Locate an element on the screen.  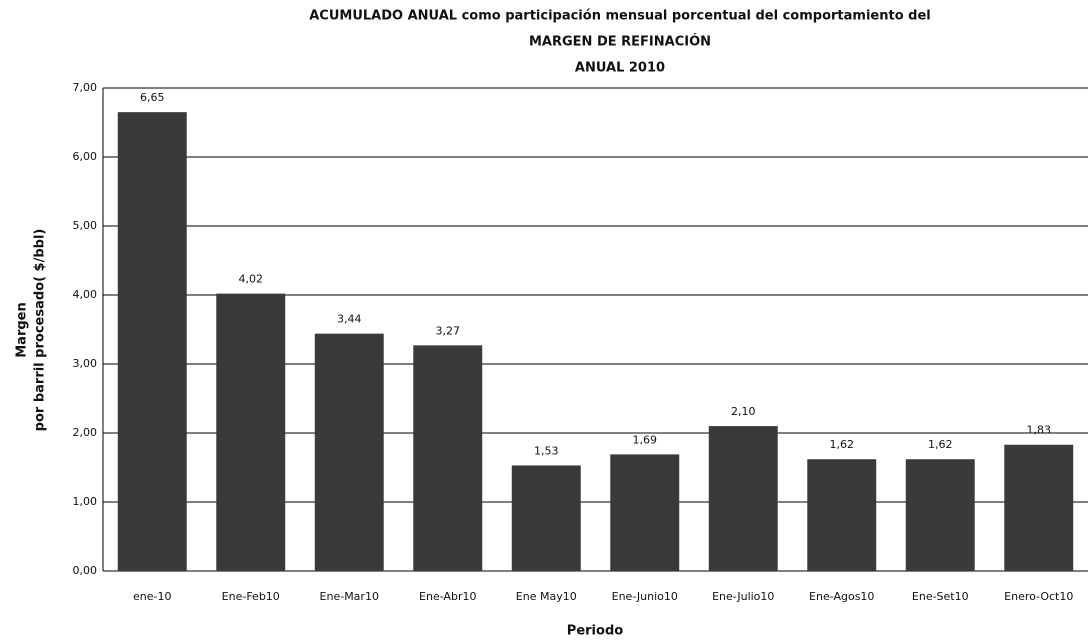
y-tick-label: 4,00 is located at coordinates (85, 294).